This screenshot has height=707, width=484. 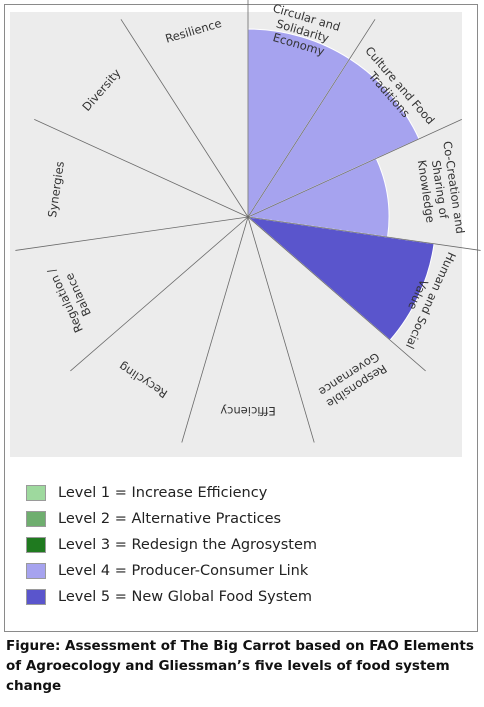 I want to click on category-label: Efficiency, so click(x=248, y=411).